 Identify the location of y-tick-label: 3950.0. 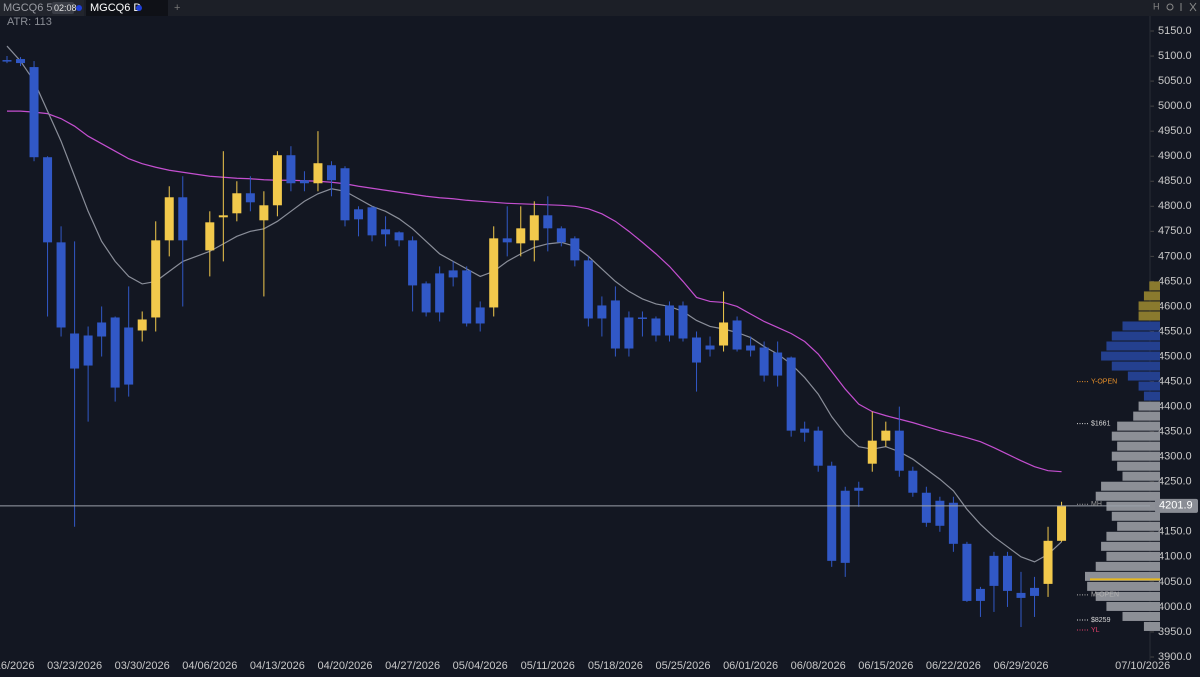
(1175, 632).